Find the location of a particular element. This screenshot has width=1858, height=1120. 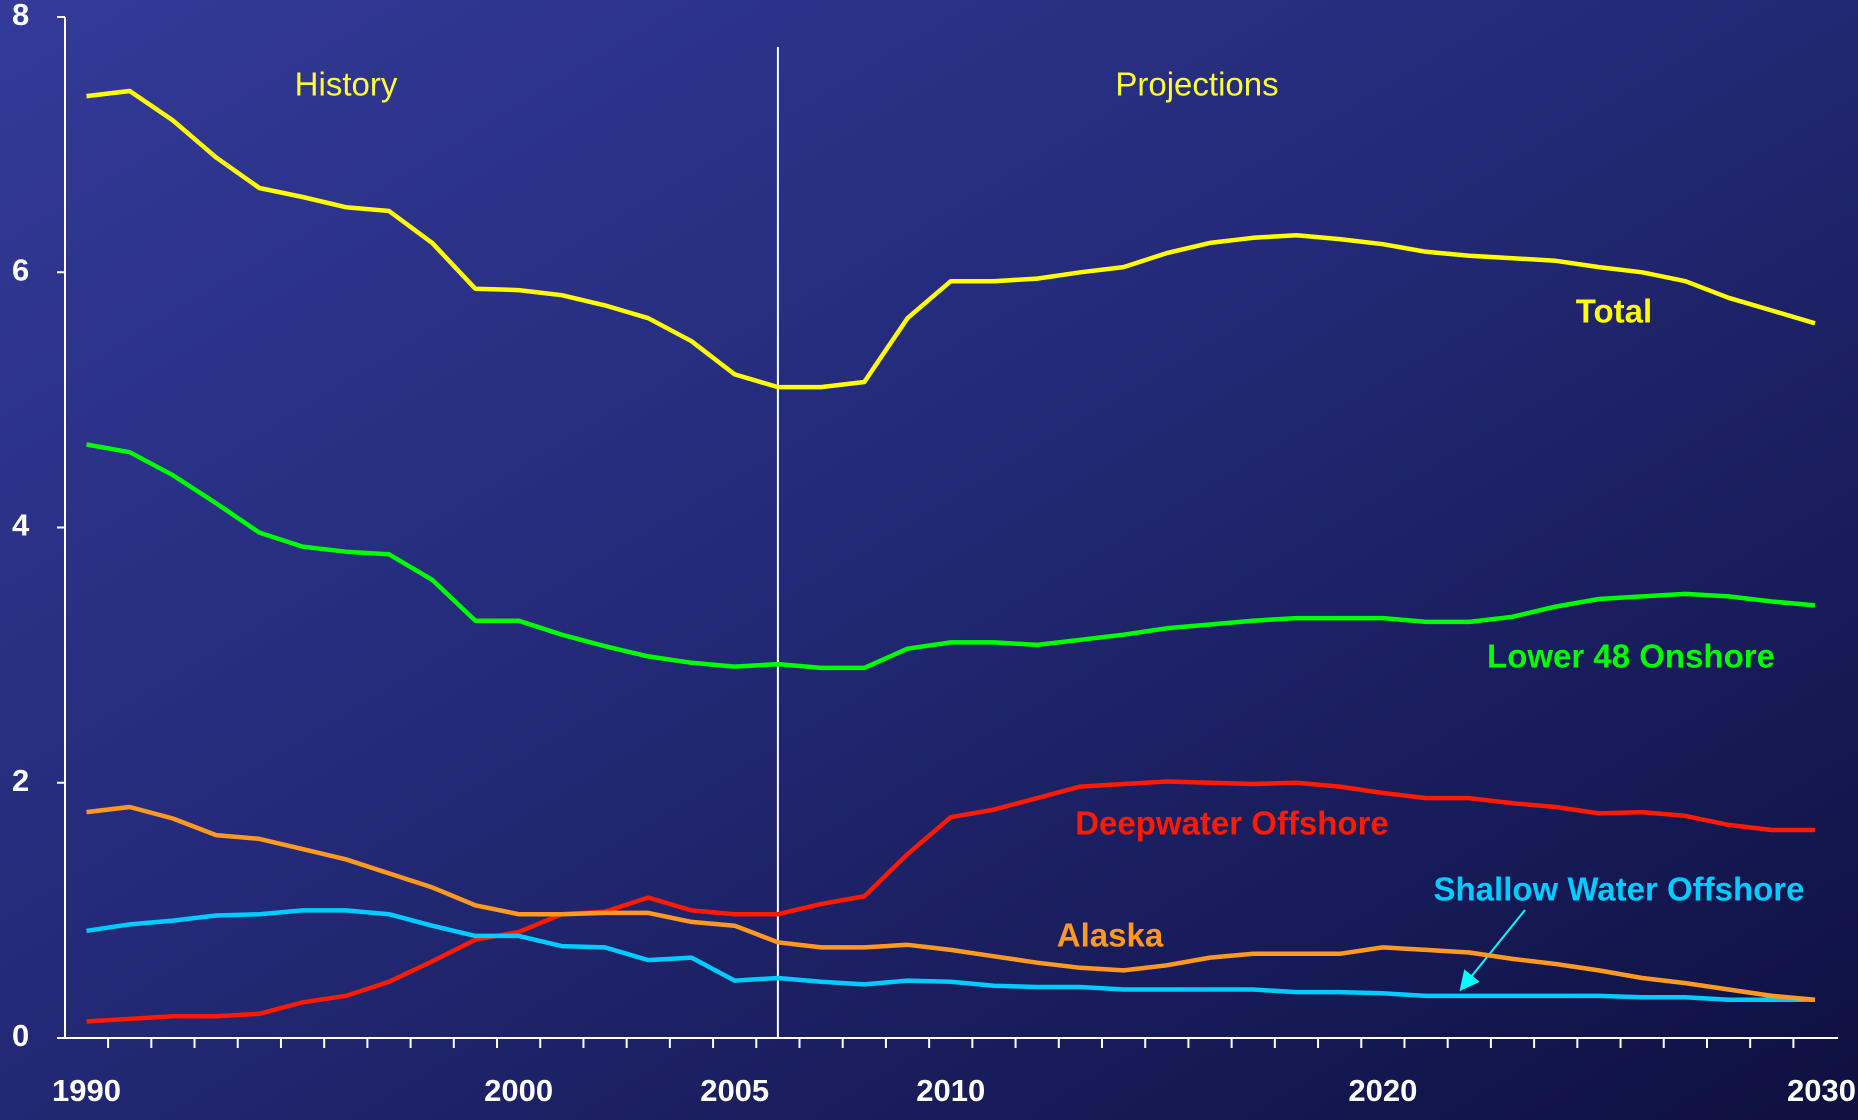

x-tick-label: 2005 is located at coordinates (734, 1090).